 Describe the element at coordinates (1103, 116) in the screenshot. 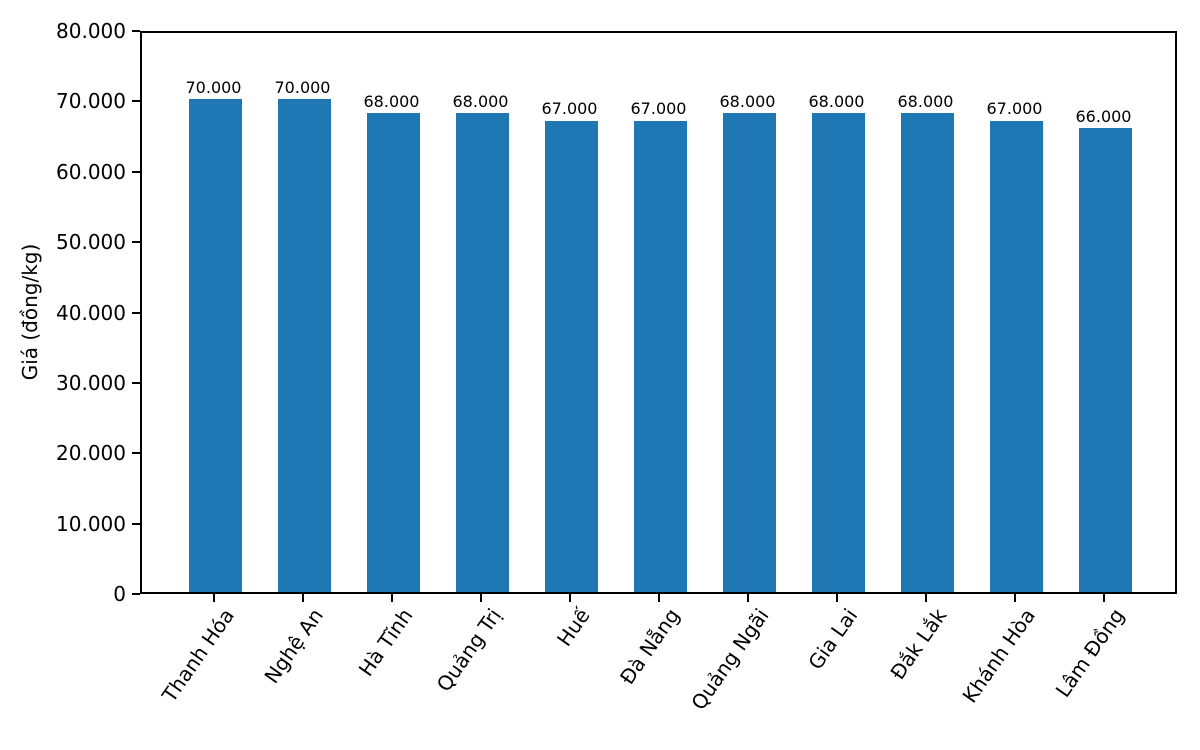

I see `bar-value-label: 66.000` at that location.